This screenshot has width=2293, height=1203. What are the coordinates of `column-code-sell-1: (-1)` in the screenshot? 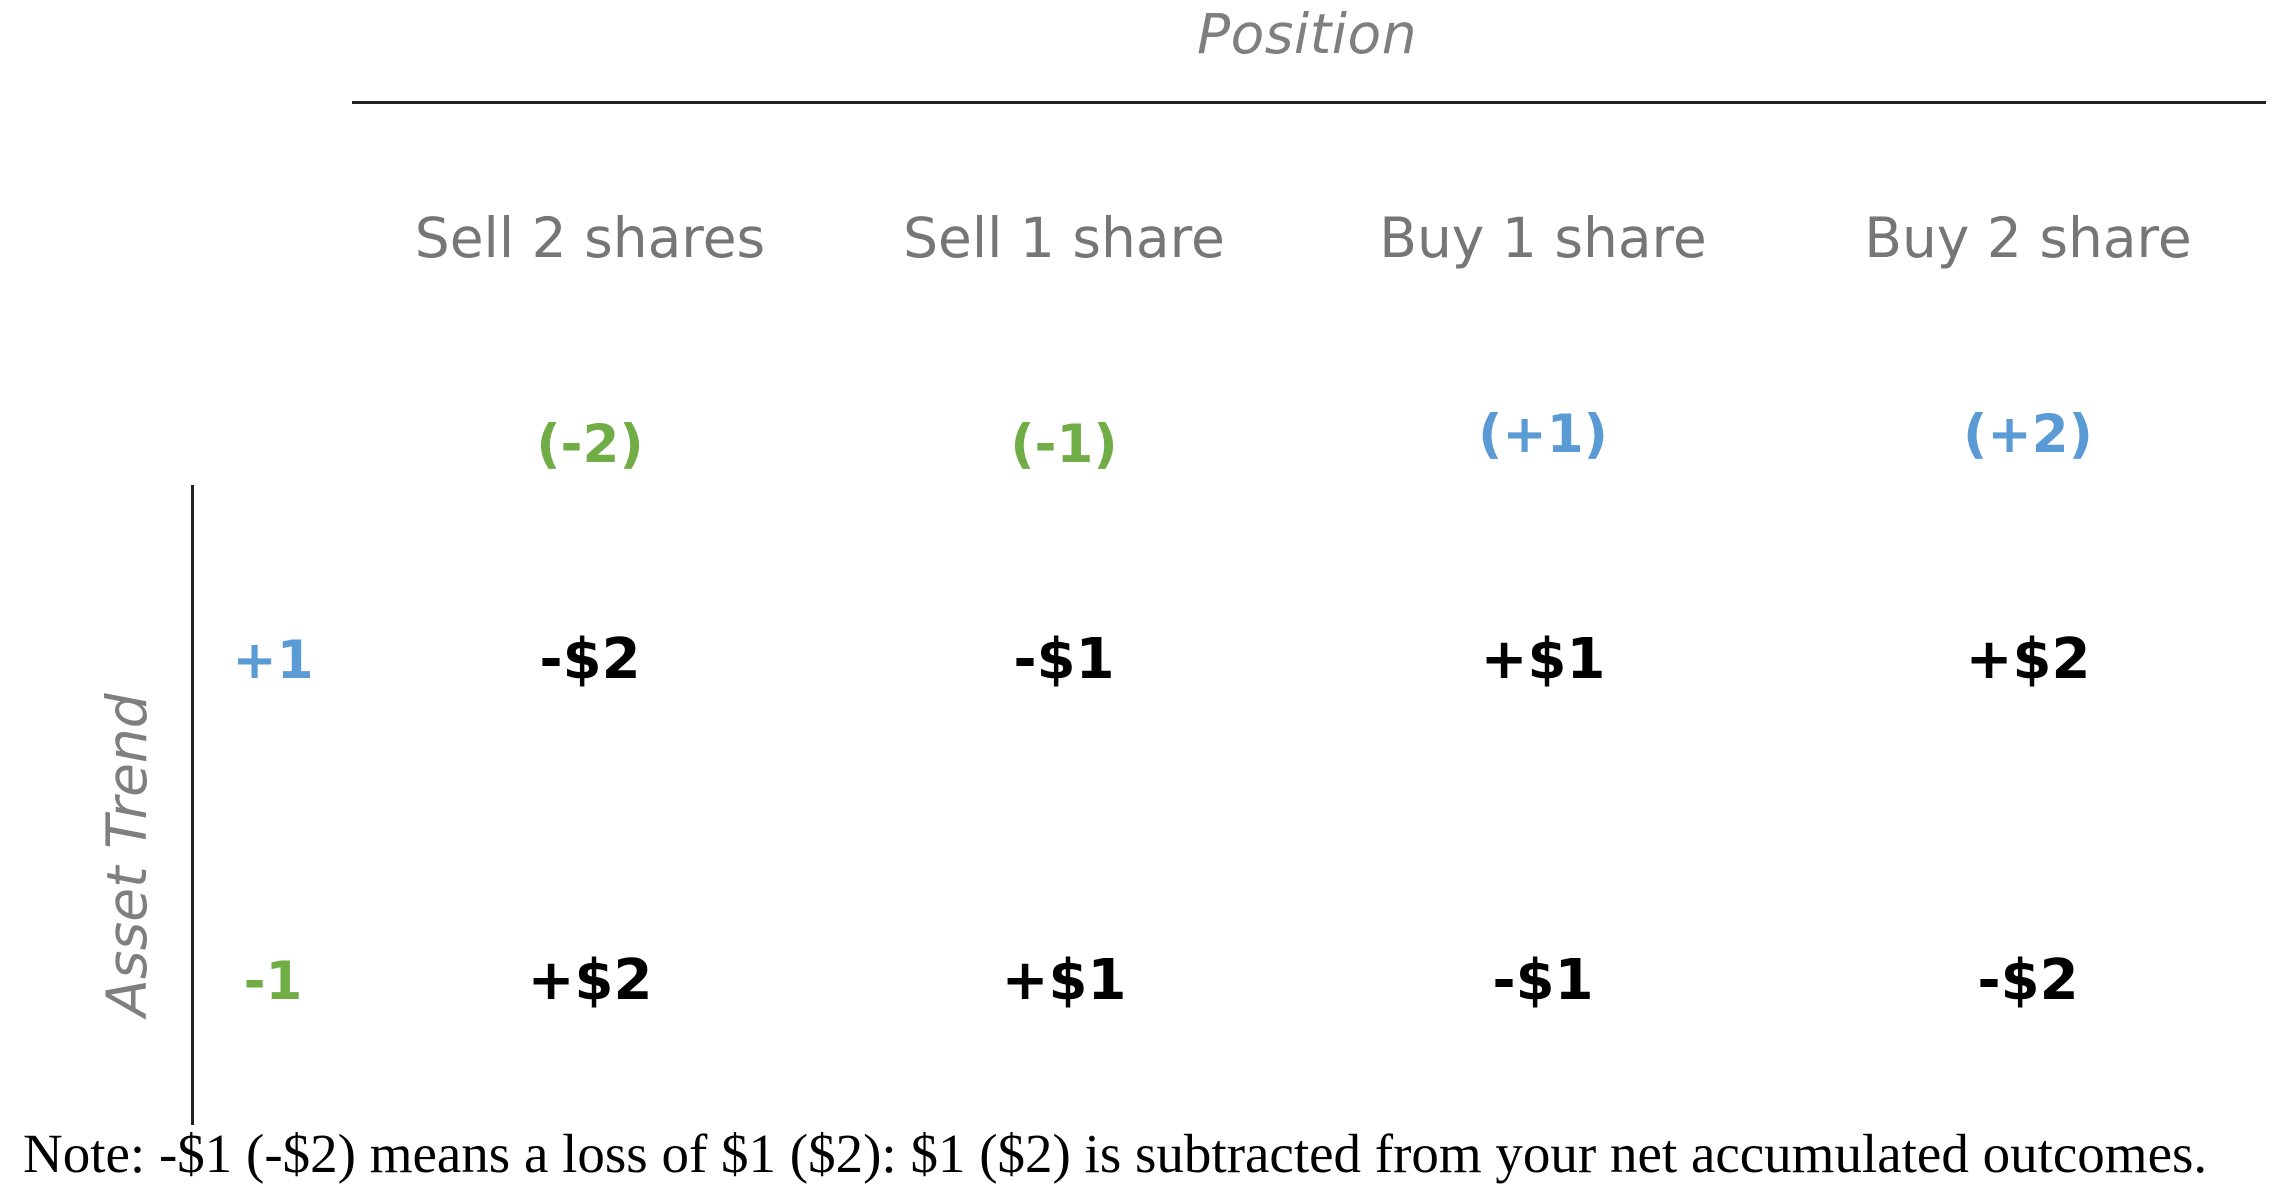 It's located at (1064, 444).